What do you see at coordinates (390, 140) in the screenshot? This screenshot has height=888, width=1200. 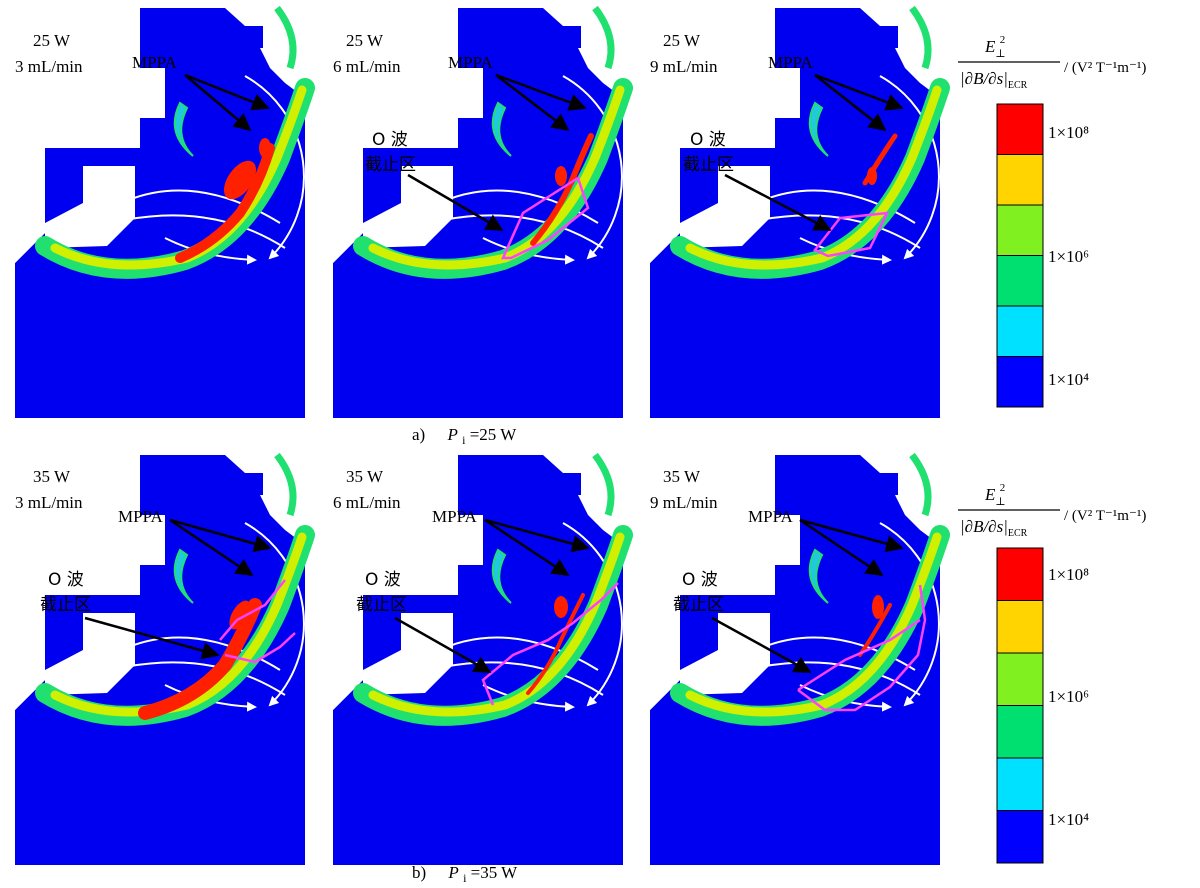 I see `panel-a2-cutoff-line1: O 波` at bounding box center [390, 140].